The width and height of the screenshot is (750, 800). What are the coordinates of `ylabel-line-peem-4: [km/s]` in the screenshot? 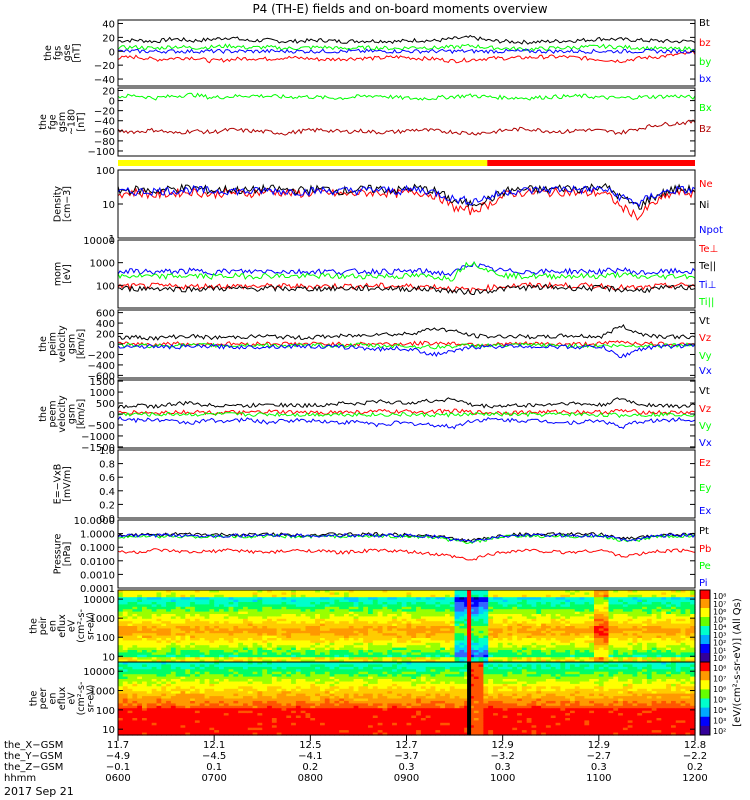 It's located at (81, 414).